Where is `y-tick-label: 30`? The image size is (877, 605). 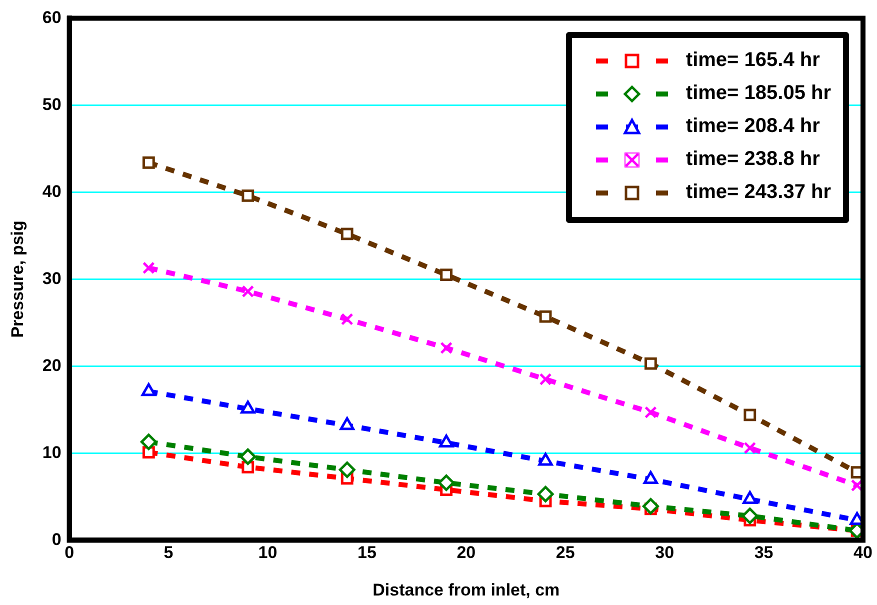 y-tick-label: 30 is located at coordinates (52, 278).